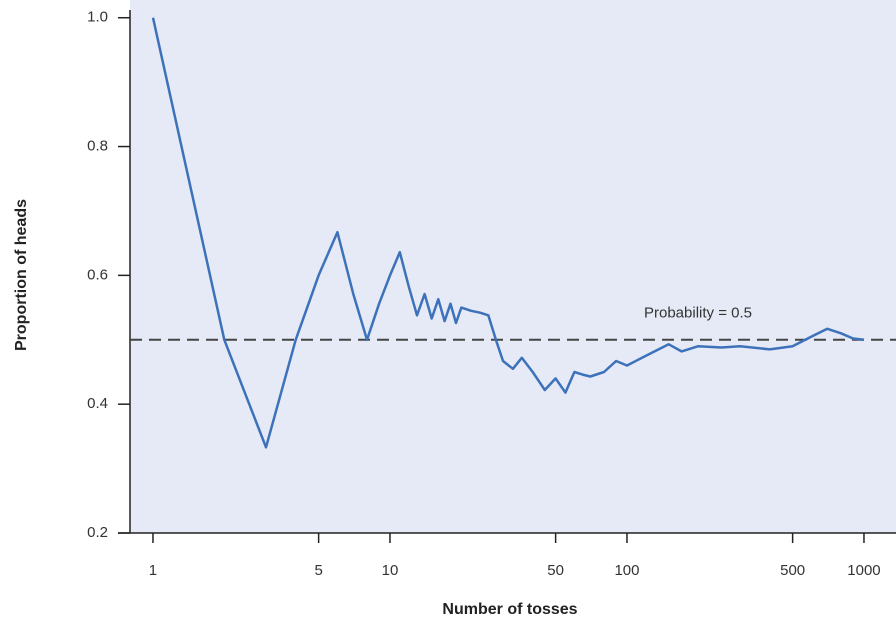  I want to click on x-tick-label: 1000, so click(863, 570).